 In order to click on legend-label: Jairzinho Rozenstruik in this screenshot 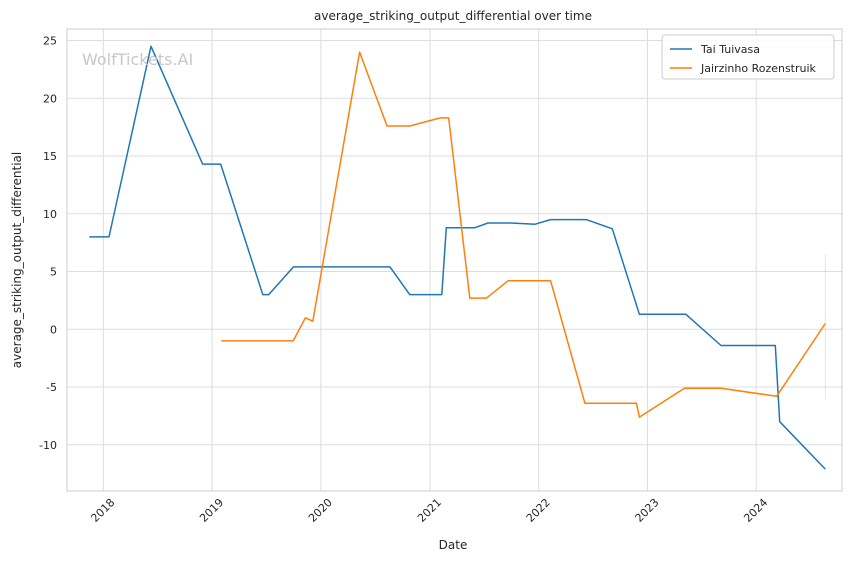, I will do `click(758, 68)`.